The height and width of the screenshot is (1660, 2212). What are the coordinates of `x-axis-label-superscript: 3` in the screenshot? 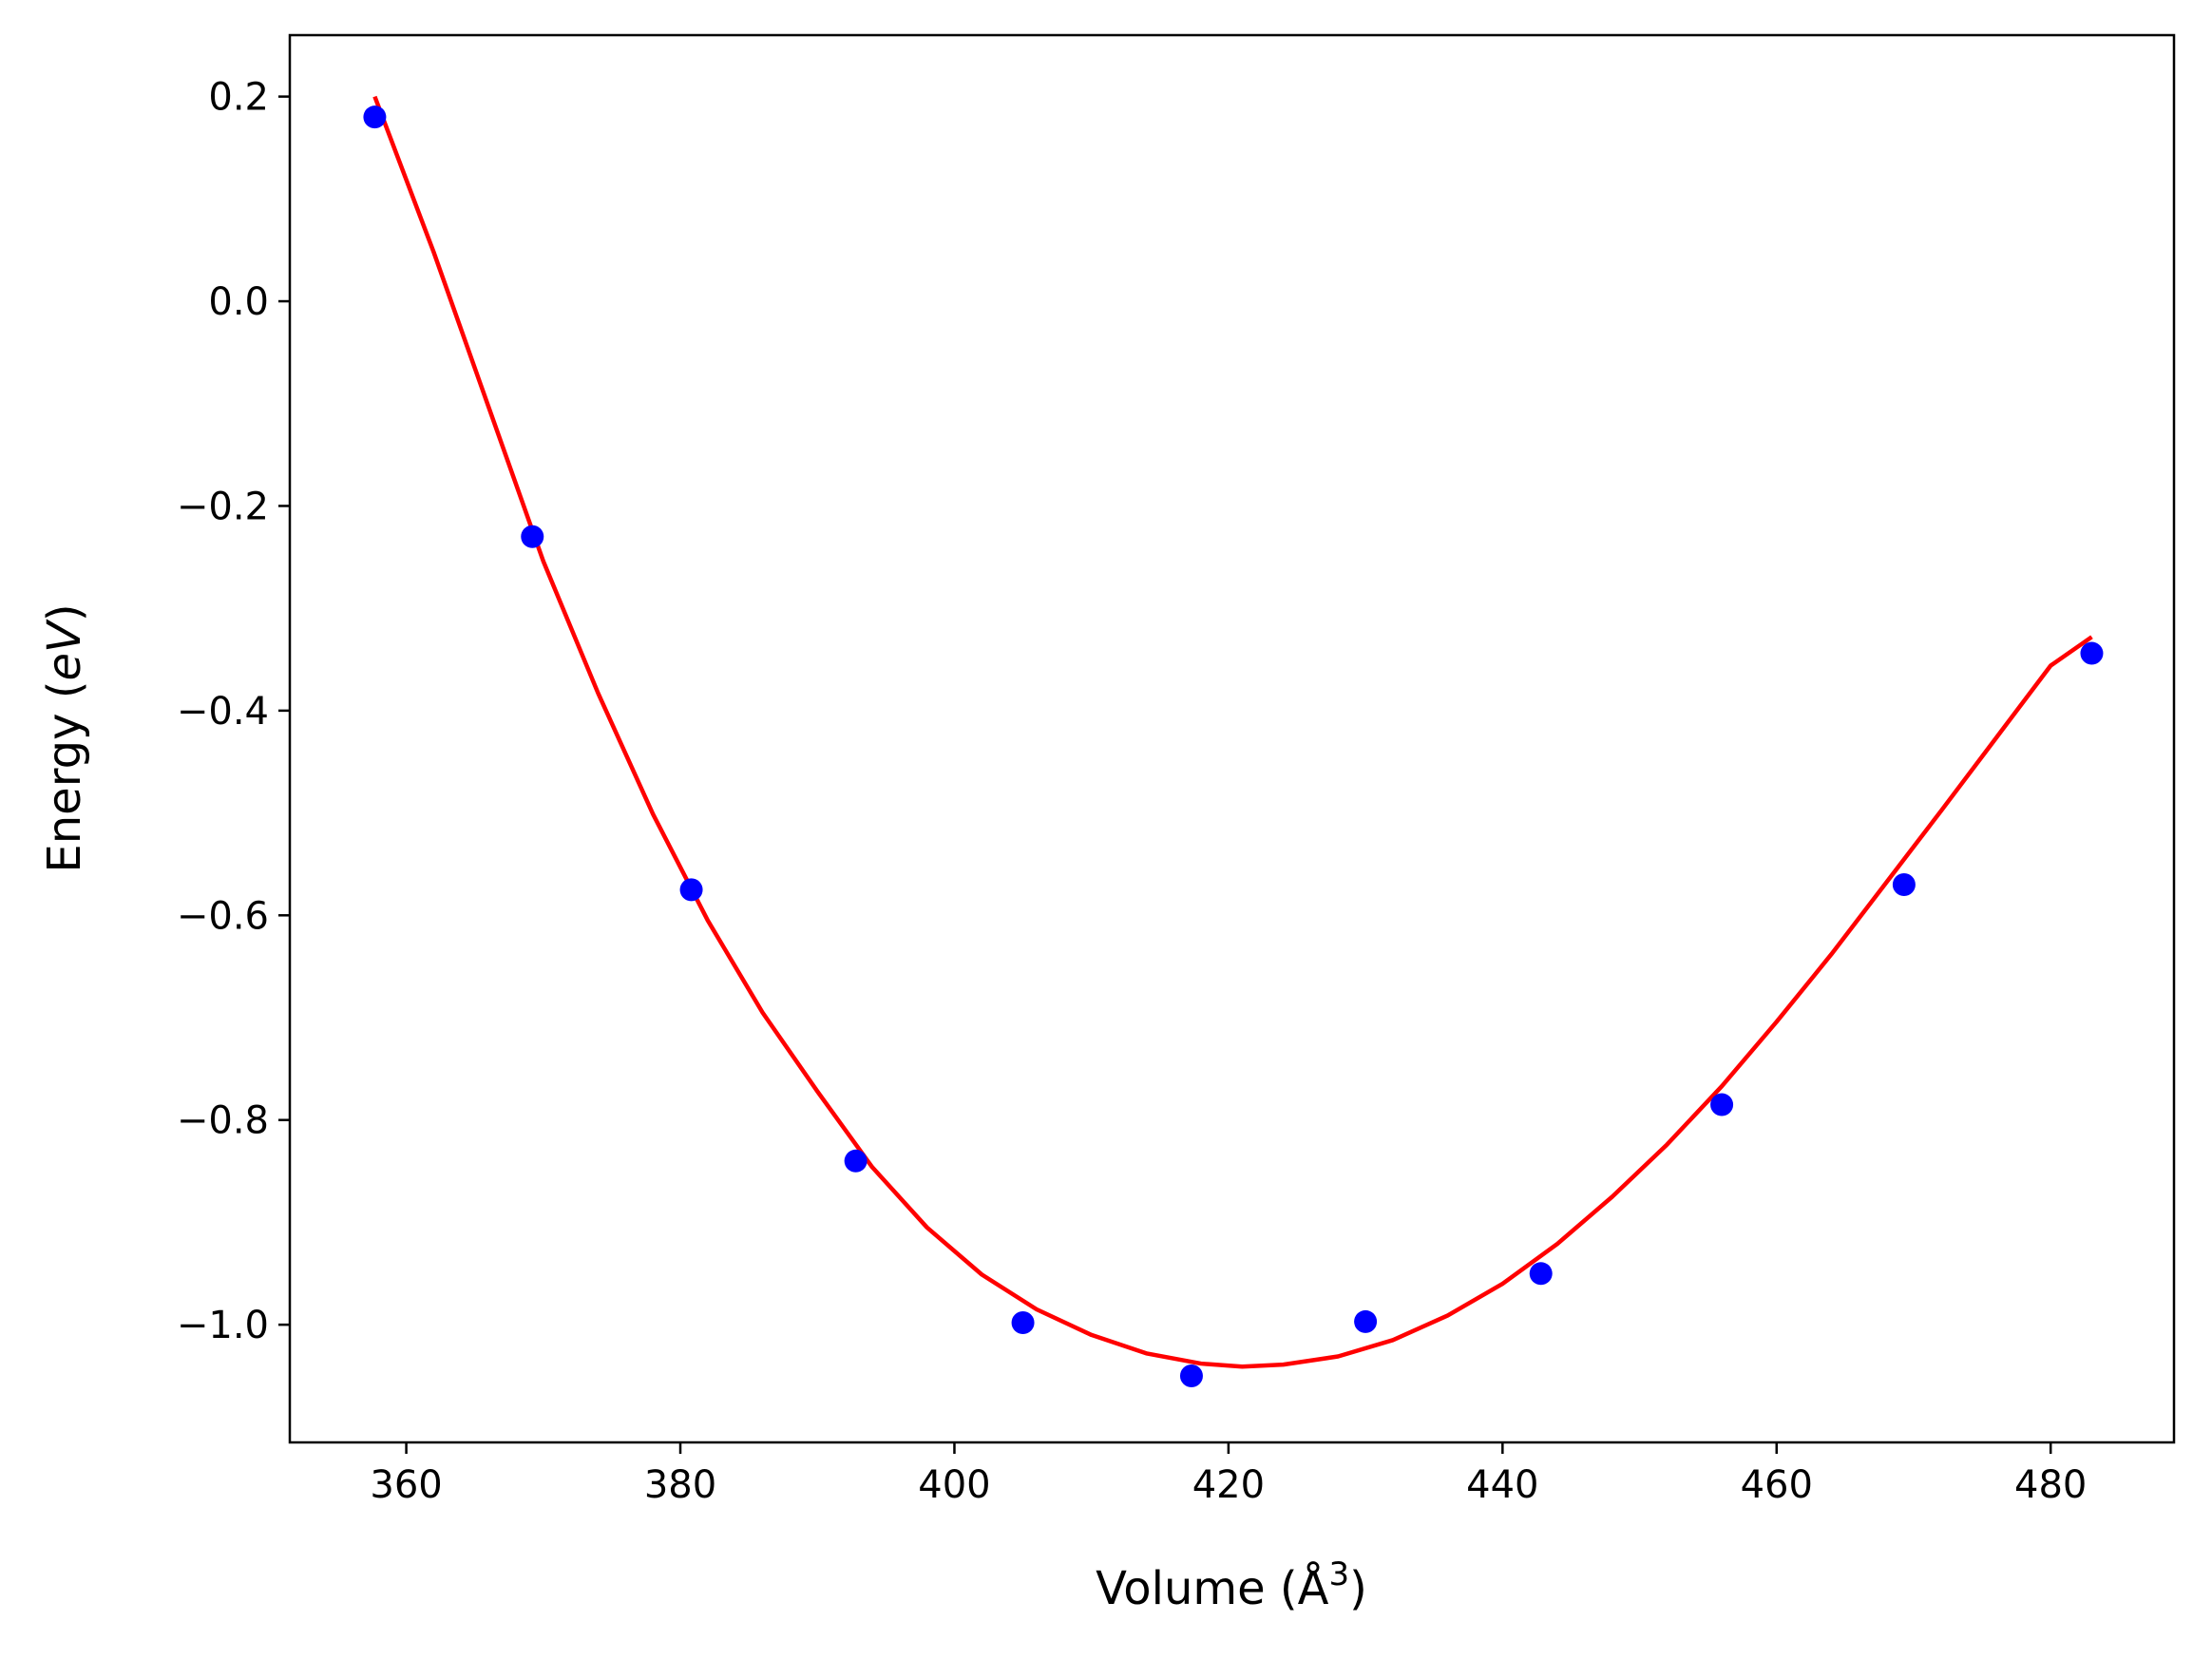 It's located at (1338, 1574).